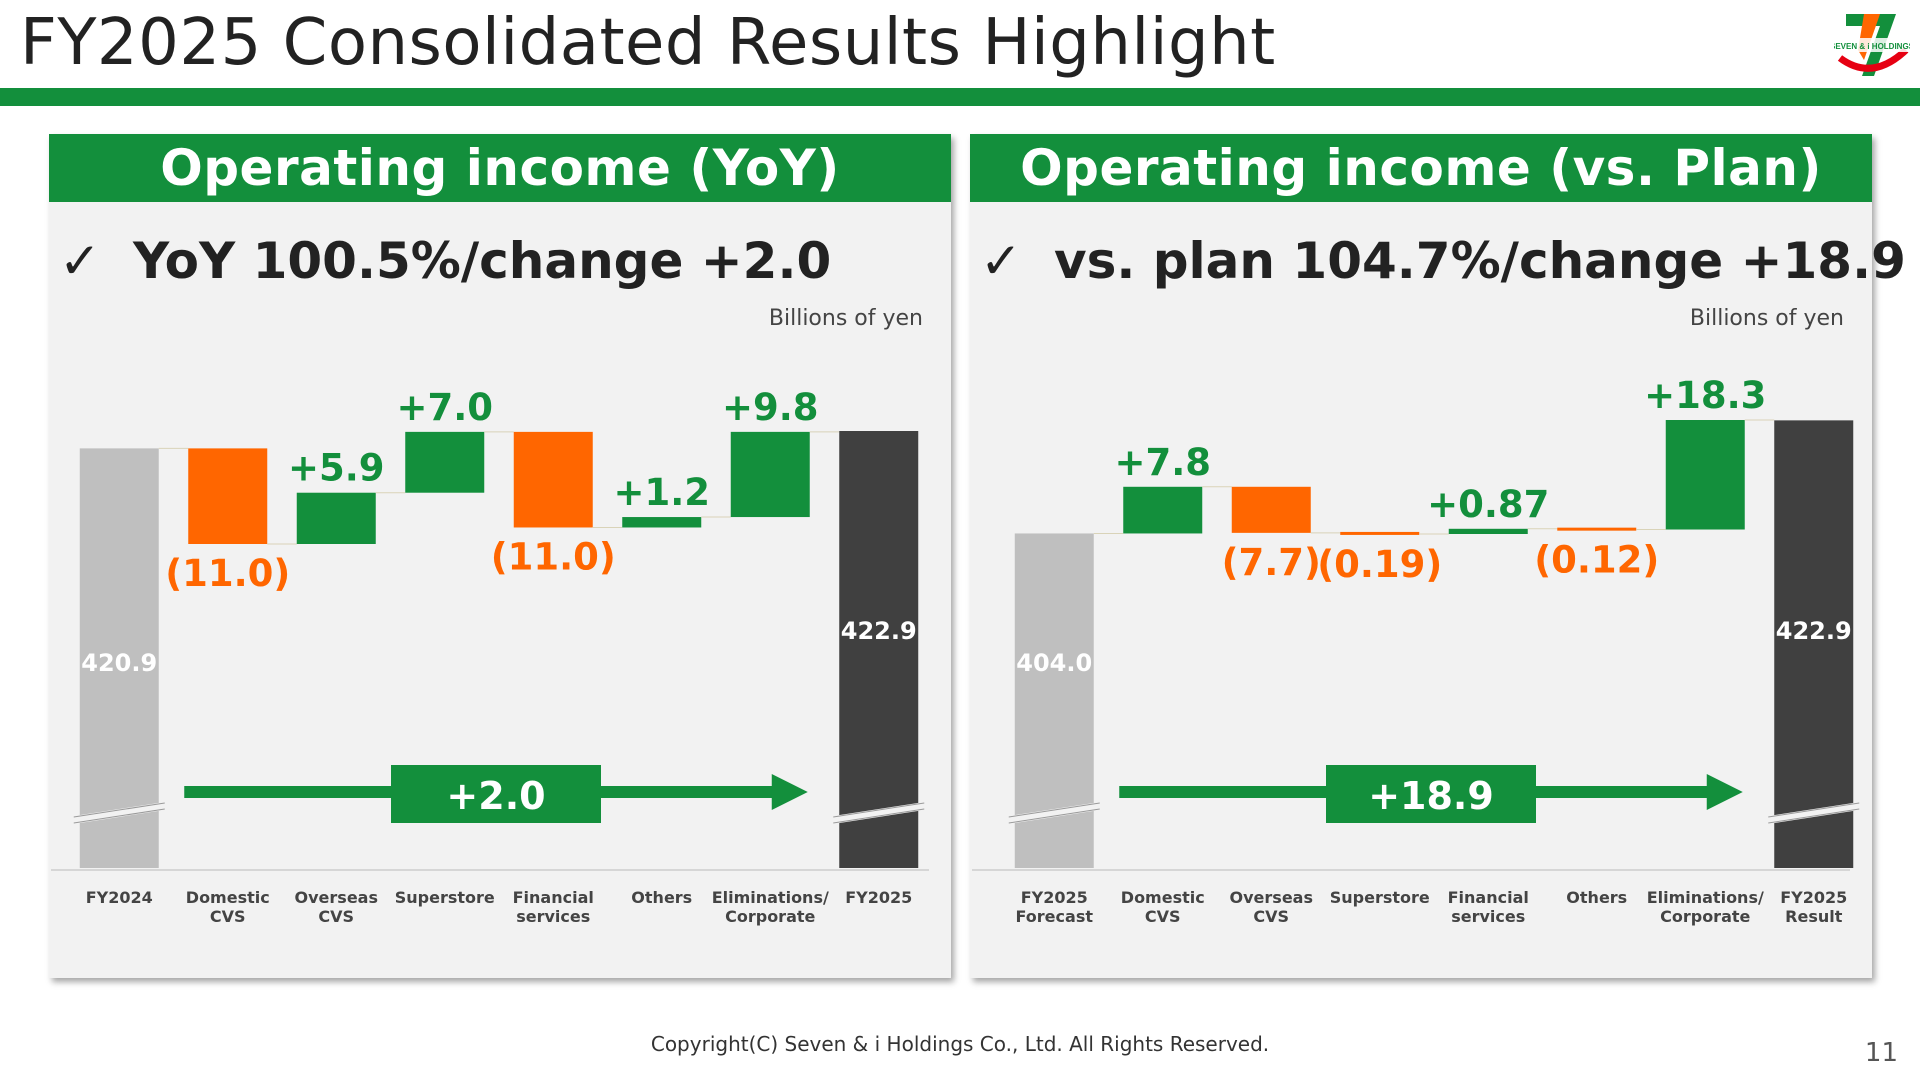  I want to click on data-label: +0.87, so click(1488, 504).